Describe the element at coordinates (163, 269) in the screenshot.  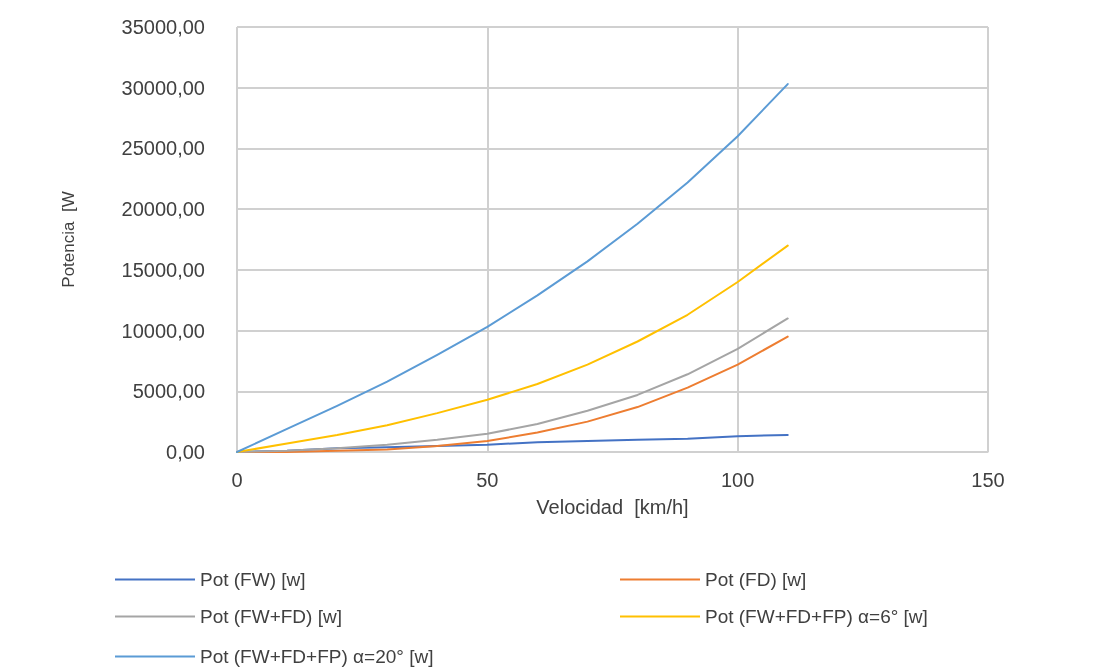
I see `y-tick-label: 15000,00` at that location.